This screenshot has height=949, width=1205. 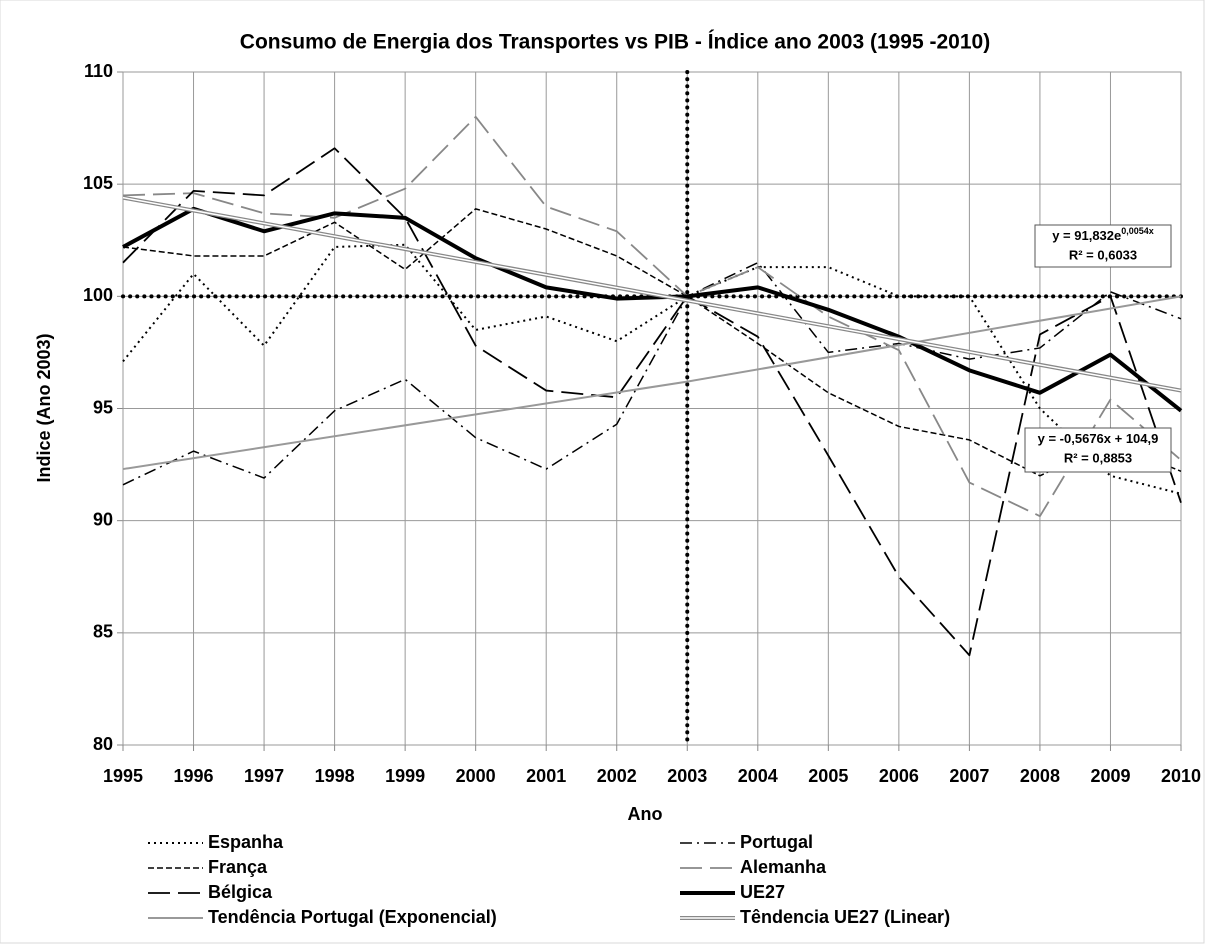 What do you see at coordinates (1086, 235) in the screenshot?
I see `annotation-equation: y = 91,832e` at bounding box center [1086, 235].